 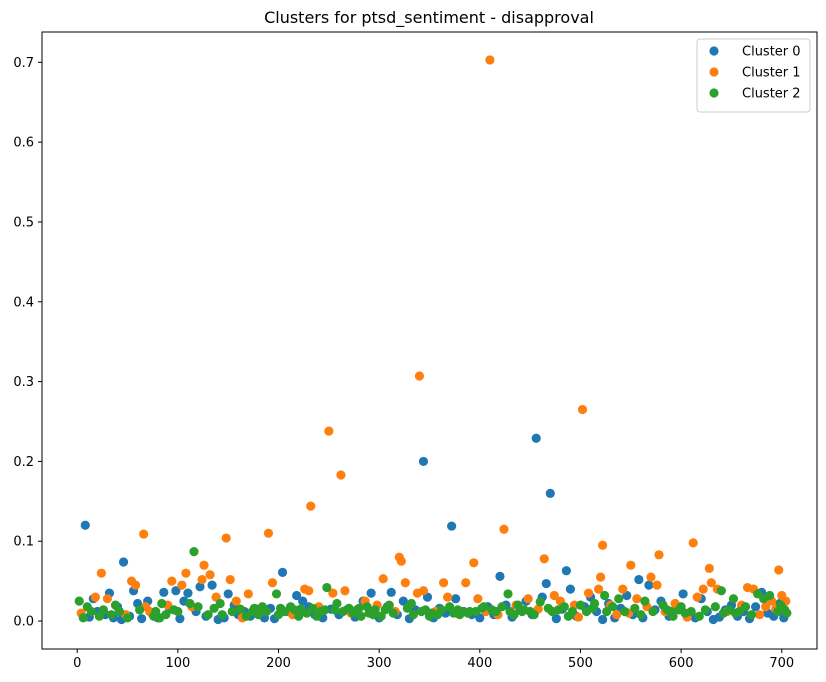 What do you see at coordinates (681, 663) in the screenshot?
I see `x-tick-label: 600` at bounding box center [681, 663].